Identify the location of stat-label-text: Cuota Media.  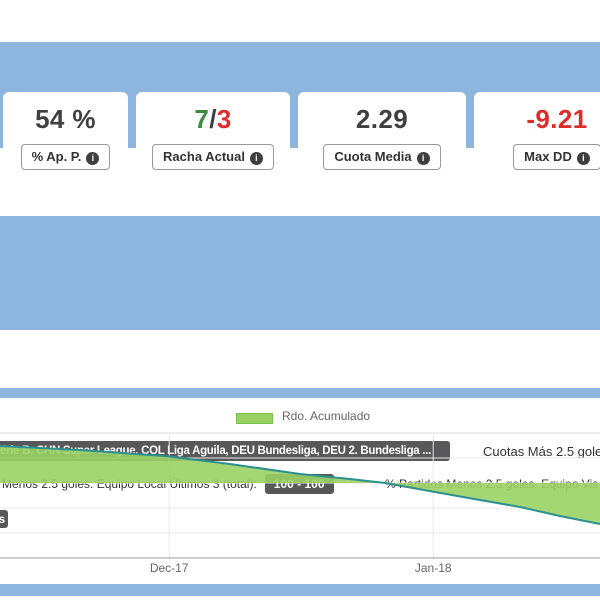
(373, 156).